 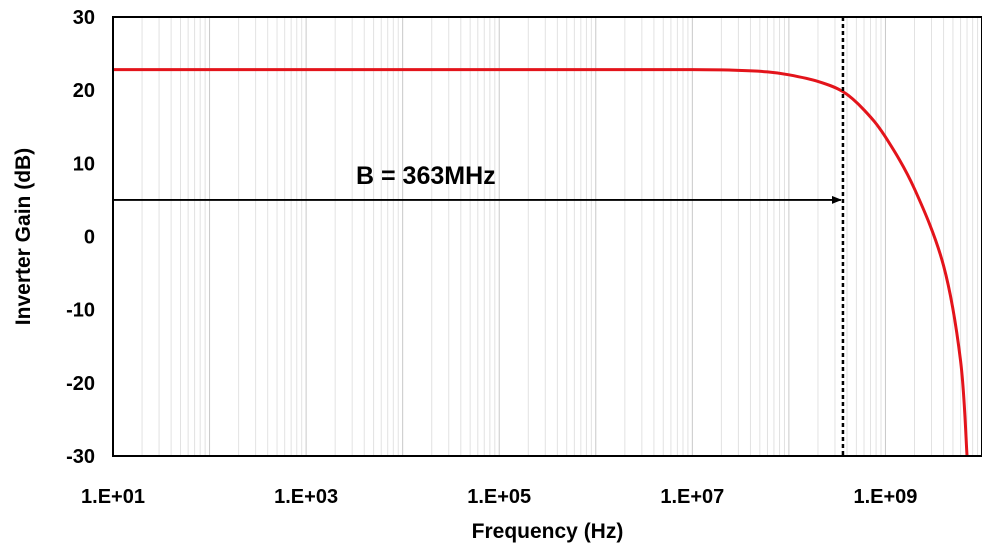 I want to click on y-tick-label: 20, so click(x=84, y=91).